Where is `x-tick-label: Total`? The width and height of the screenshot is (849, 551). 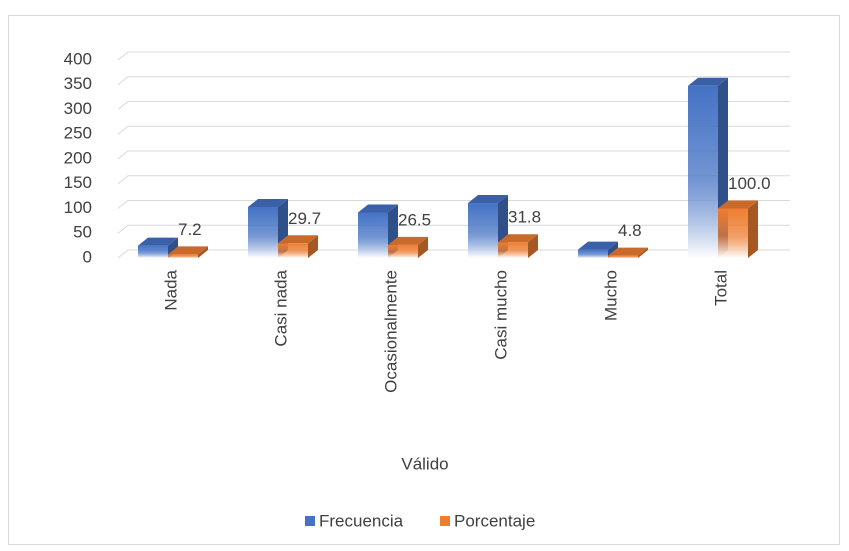 x-tick-label: Total is located at coordinates (720, 288).